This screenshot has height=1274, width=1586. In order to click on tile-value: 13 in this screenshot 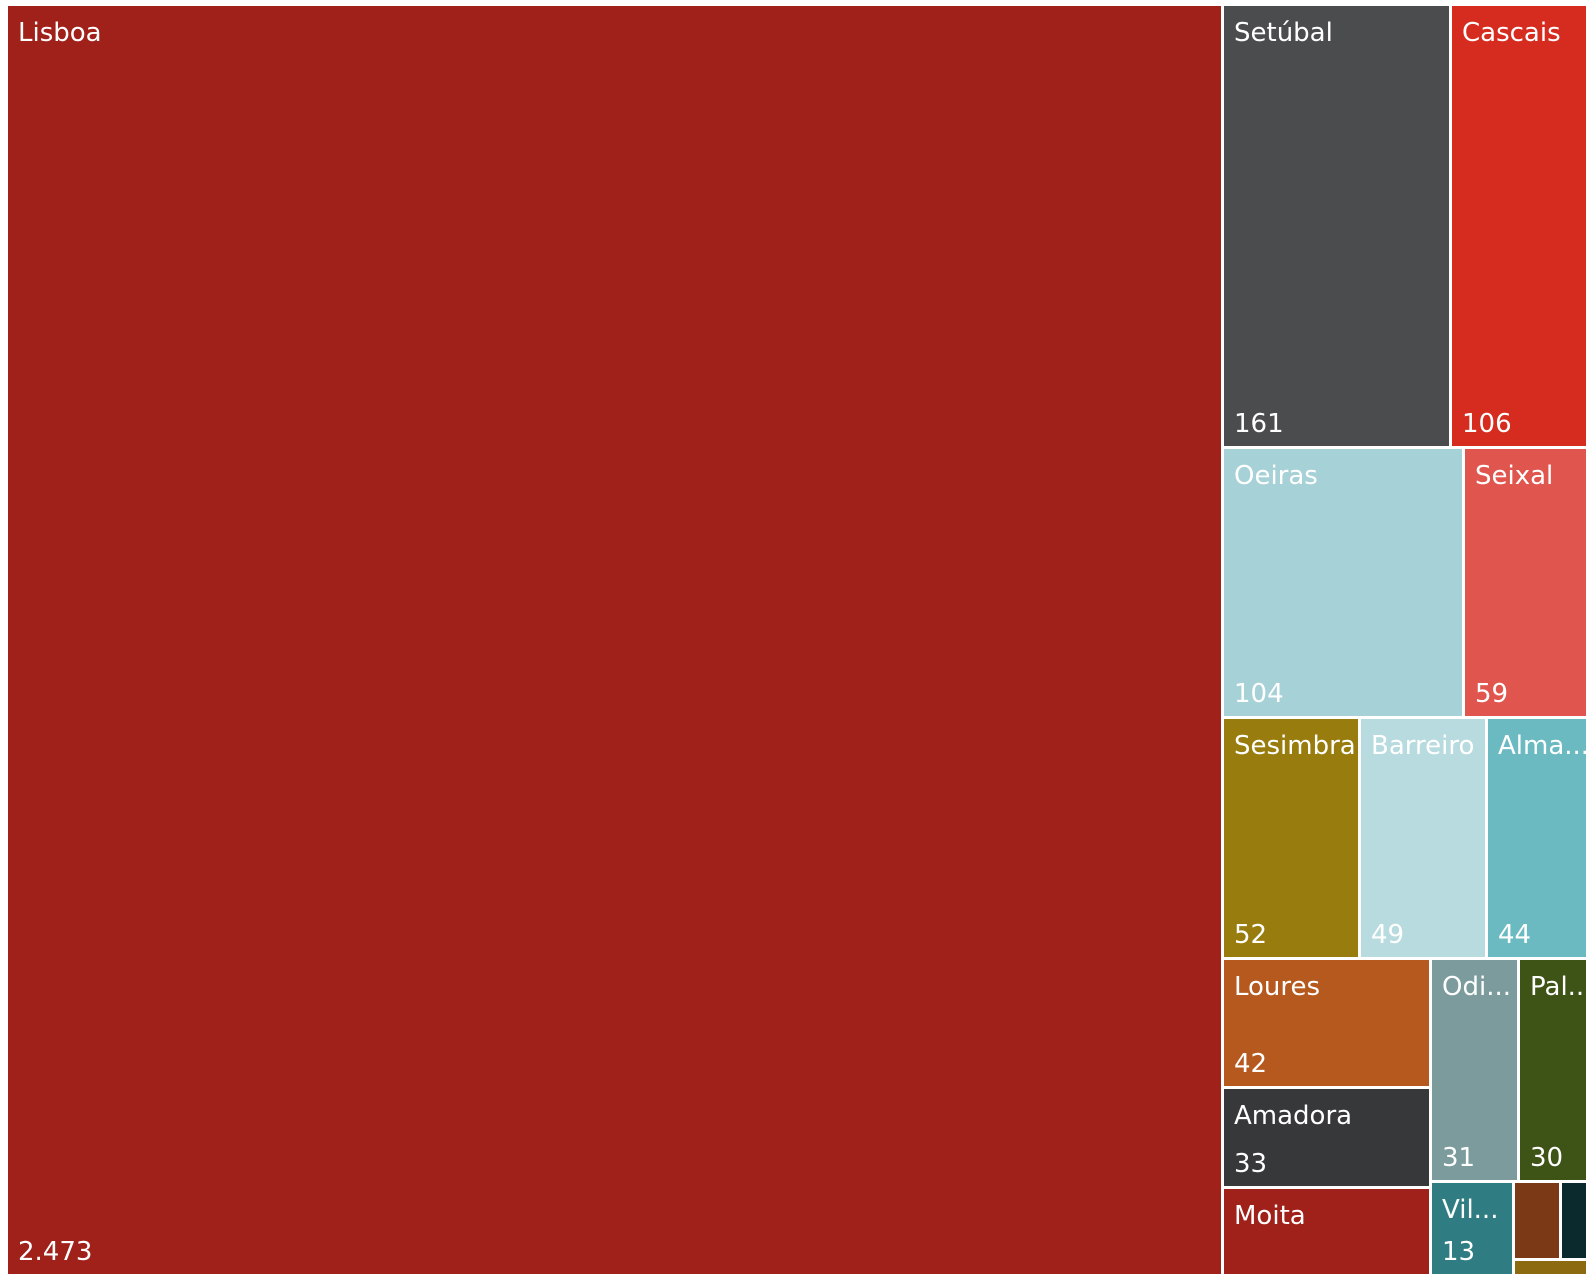, I will do `click(1459, 1251)`.